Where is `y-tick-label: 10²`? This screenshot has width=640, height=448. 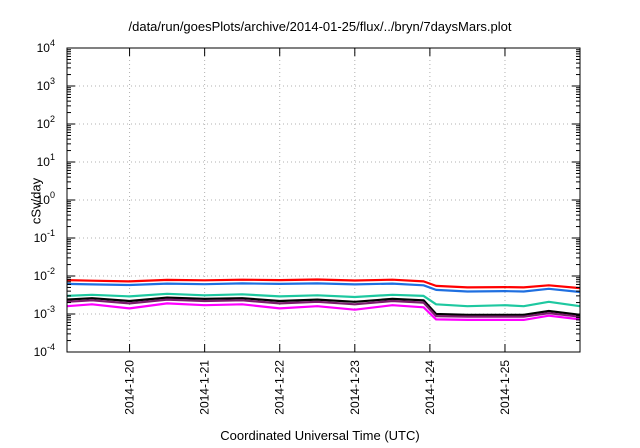
y-tick-label: 10² is located at coordinates (46, 122).